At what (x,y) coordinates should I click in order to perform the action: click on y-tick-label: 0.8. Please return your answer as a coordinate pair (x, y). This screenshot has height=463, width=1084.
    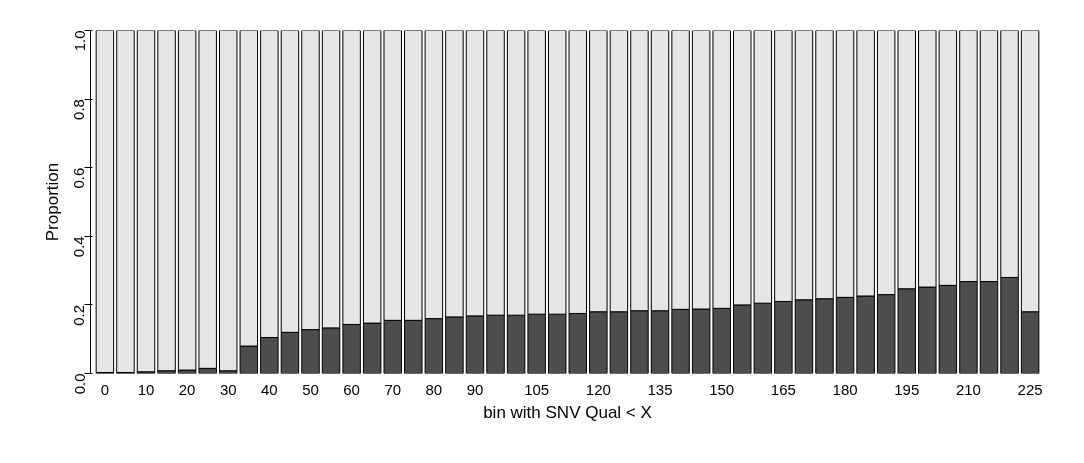
    Looking at the image, I should click on (79, 109).